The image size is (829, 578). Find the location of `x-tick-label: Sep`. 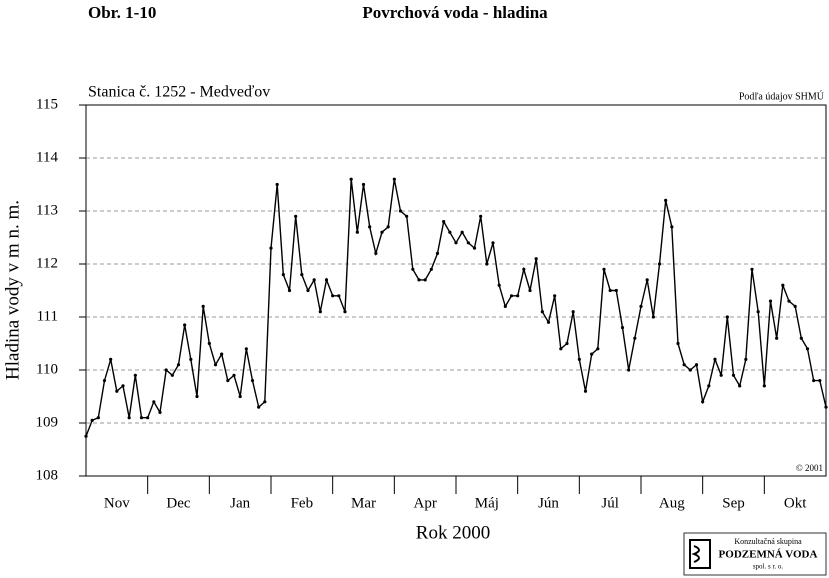

x-tick-label: Sep is located at coordinates (733, 503).